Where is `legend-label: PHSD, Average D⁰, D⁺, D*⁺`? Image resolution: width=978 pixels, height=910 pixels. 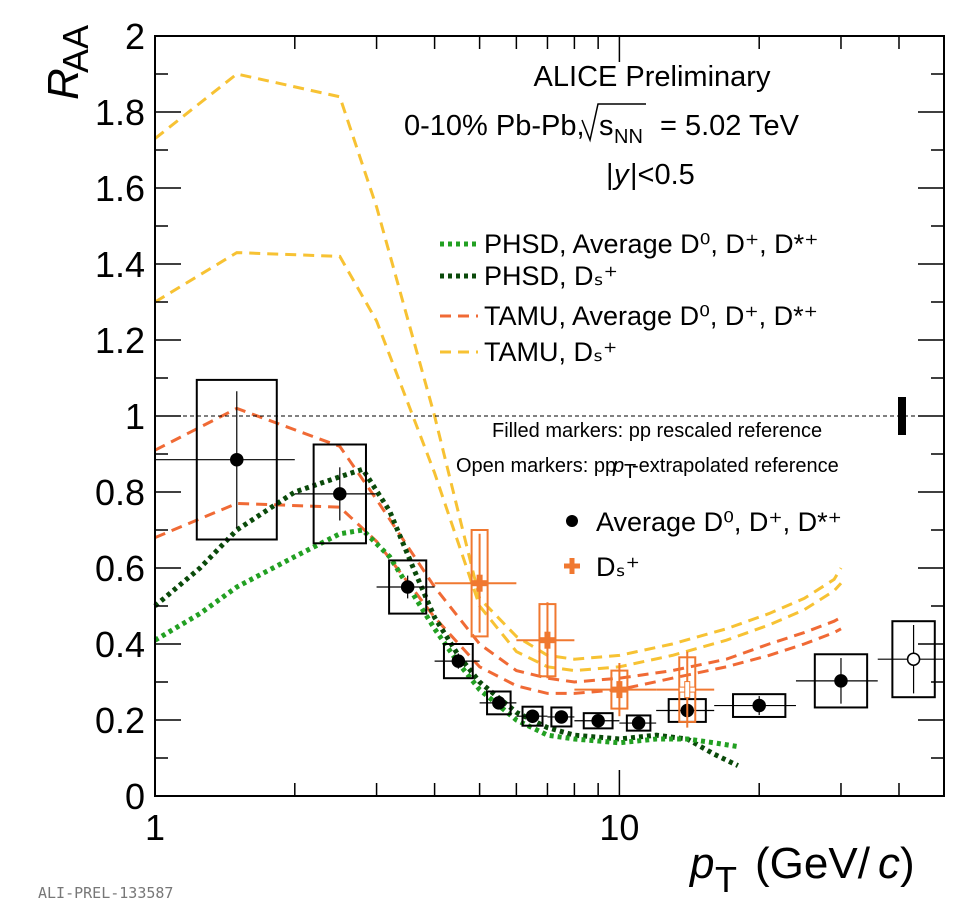
legend-label: PHSD, Average D⁰, D⁺, D*⁺ is located at coordinates (651, 244).